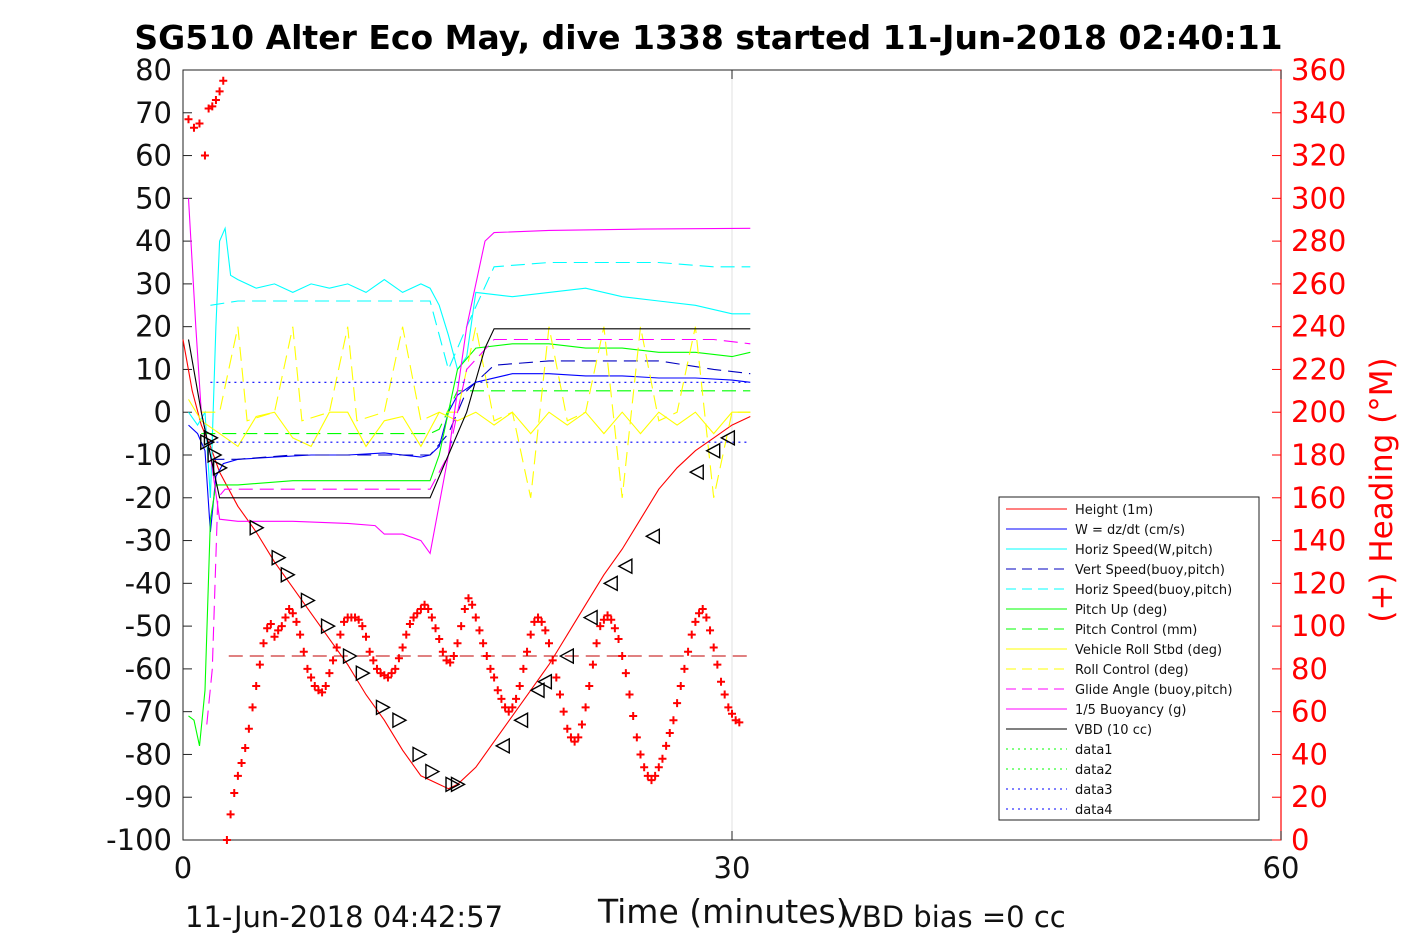 This screenshot has width=1417, height=945. I want to click on y-tick-label: -10, so click(148, 455).